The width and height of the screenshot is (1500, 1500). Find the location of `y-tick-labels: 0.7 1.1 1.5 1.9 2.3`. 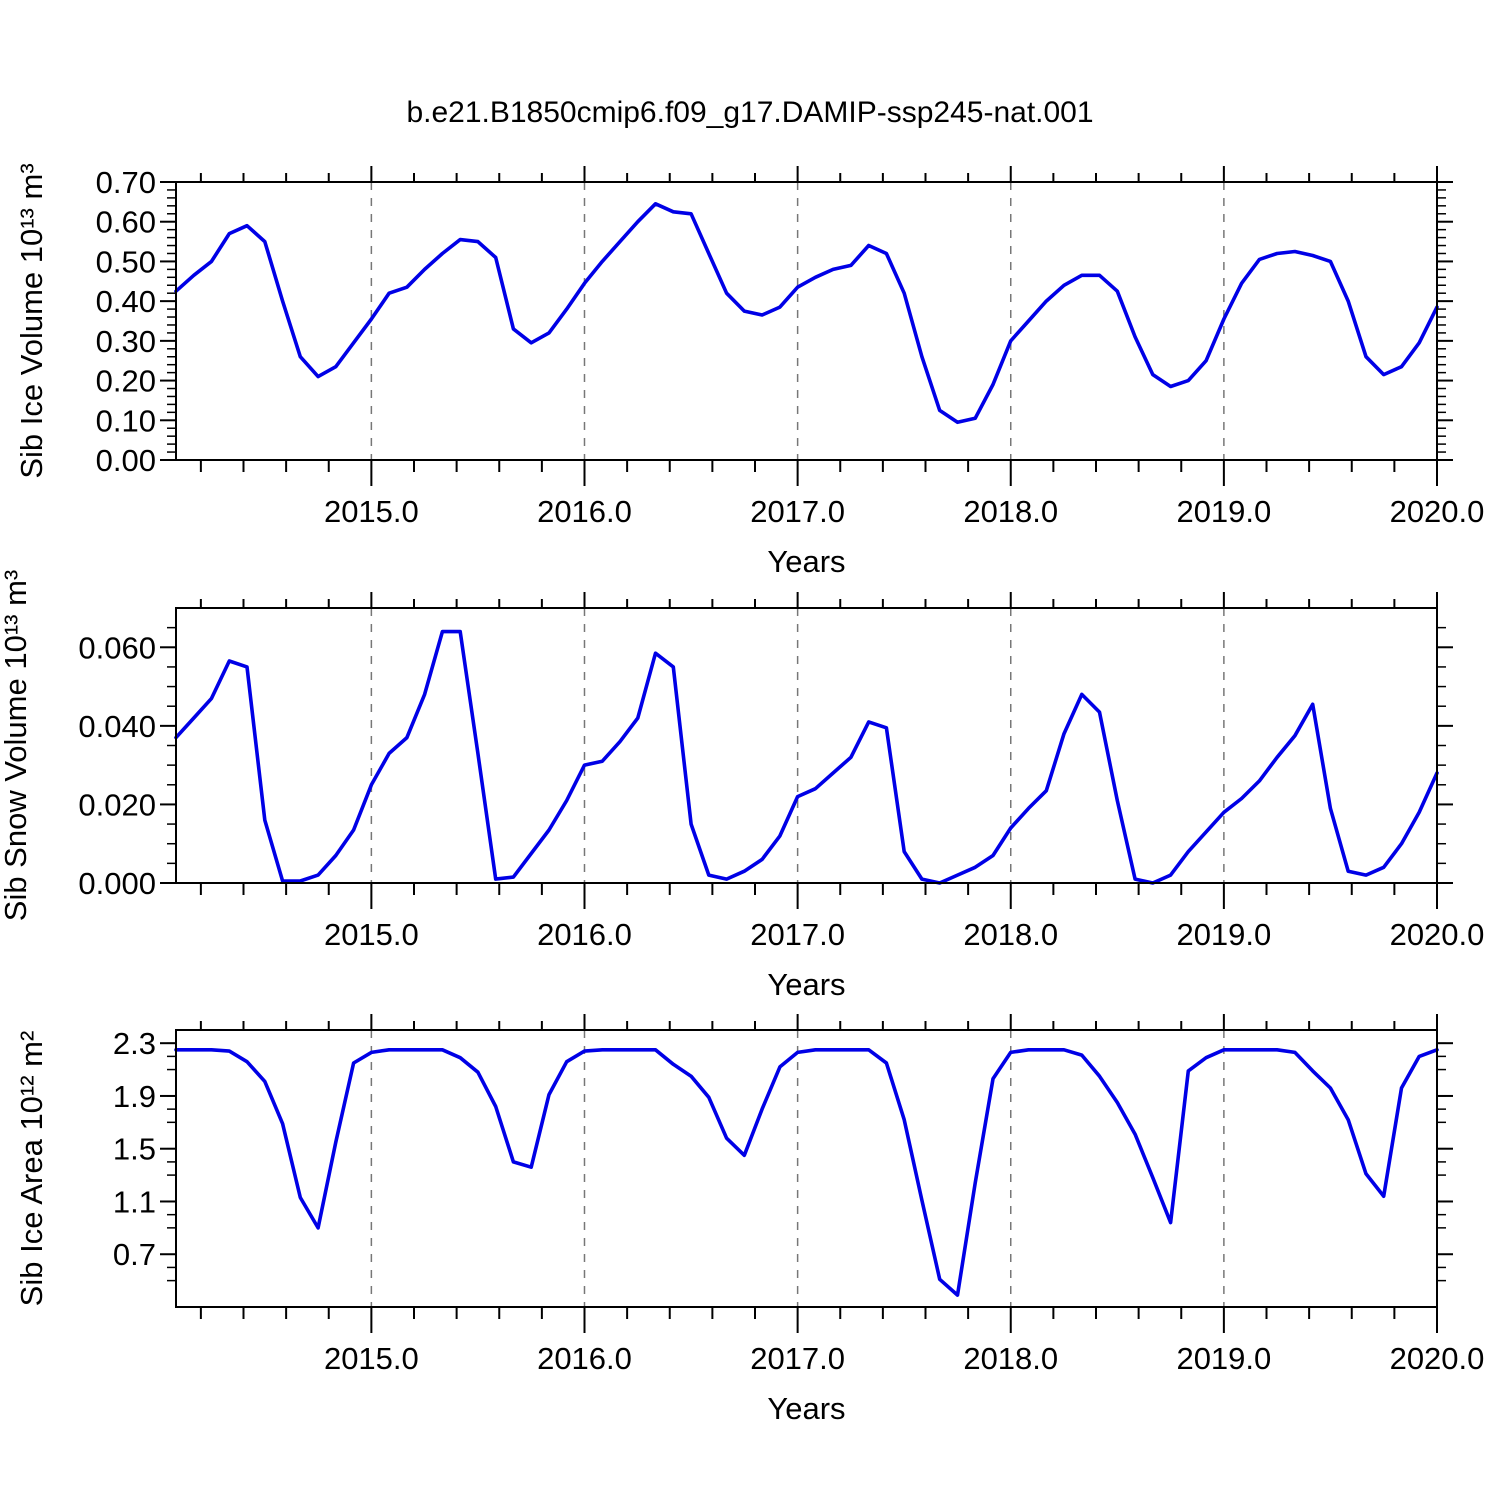

y-tick-labels: 0.7 1.1 1.5 1.9 2.3 is located at coordinates (134, 1149).